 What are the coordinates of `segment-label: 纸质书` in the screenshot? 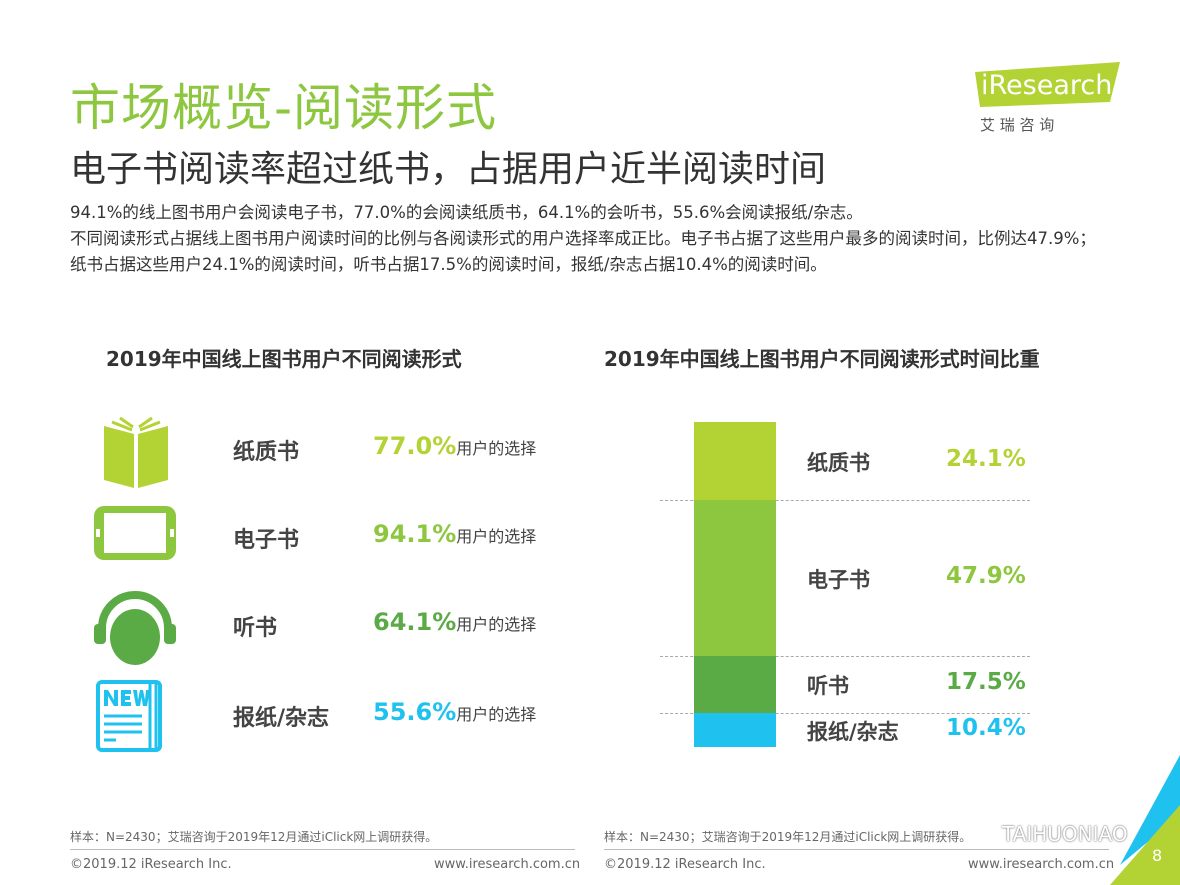 It's located at (838, 463).